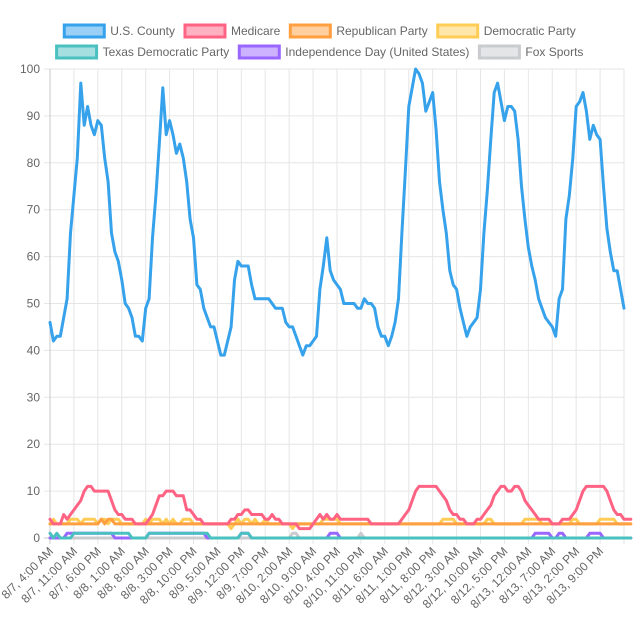 The height and width of the screenshot is (640, 640). Describe the element at coordinates (34, 257) in the screenshot. I see `y-tick-label: 60` at that location.